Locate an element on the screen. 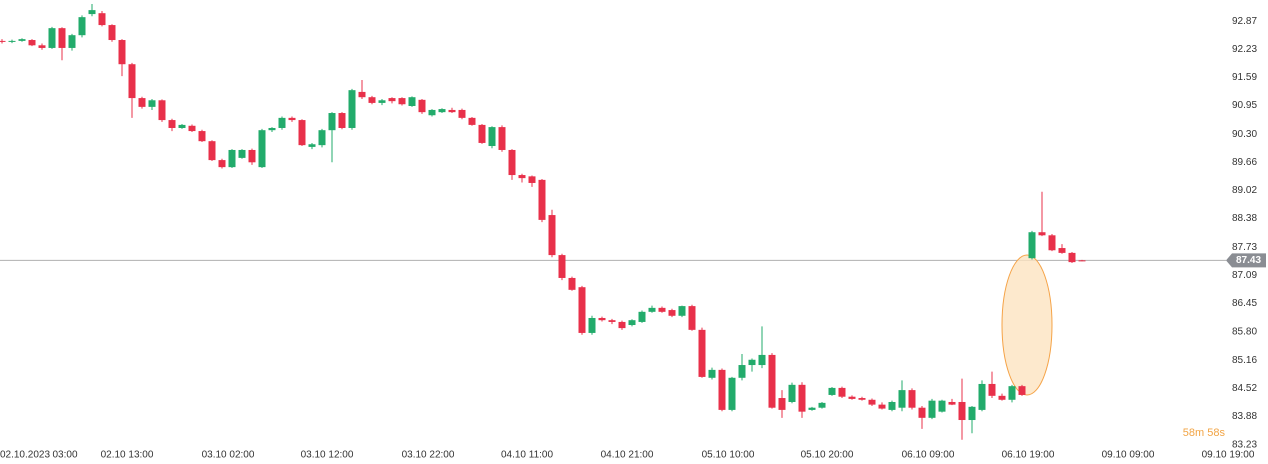 This screenshot has height=464, width=1268. x-tick-label: 05.10 20:00 is located at coordinates (827, 455).